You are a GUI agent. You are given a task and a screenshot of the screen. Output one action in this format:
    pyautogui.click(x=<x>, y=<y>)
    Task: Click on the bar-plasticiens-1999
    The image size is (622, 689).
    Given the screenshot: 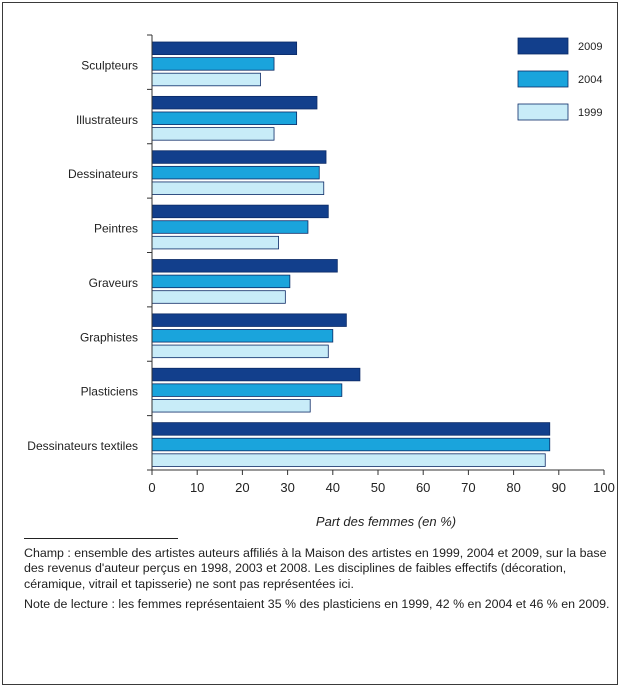 What is the action you would take?
    pyautogui.click(x=231, y=406)
    